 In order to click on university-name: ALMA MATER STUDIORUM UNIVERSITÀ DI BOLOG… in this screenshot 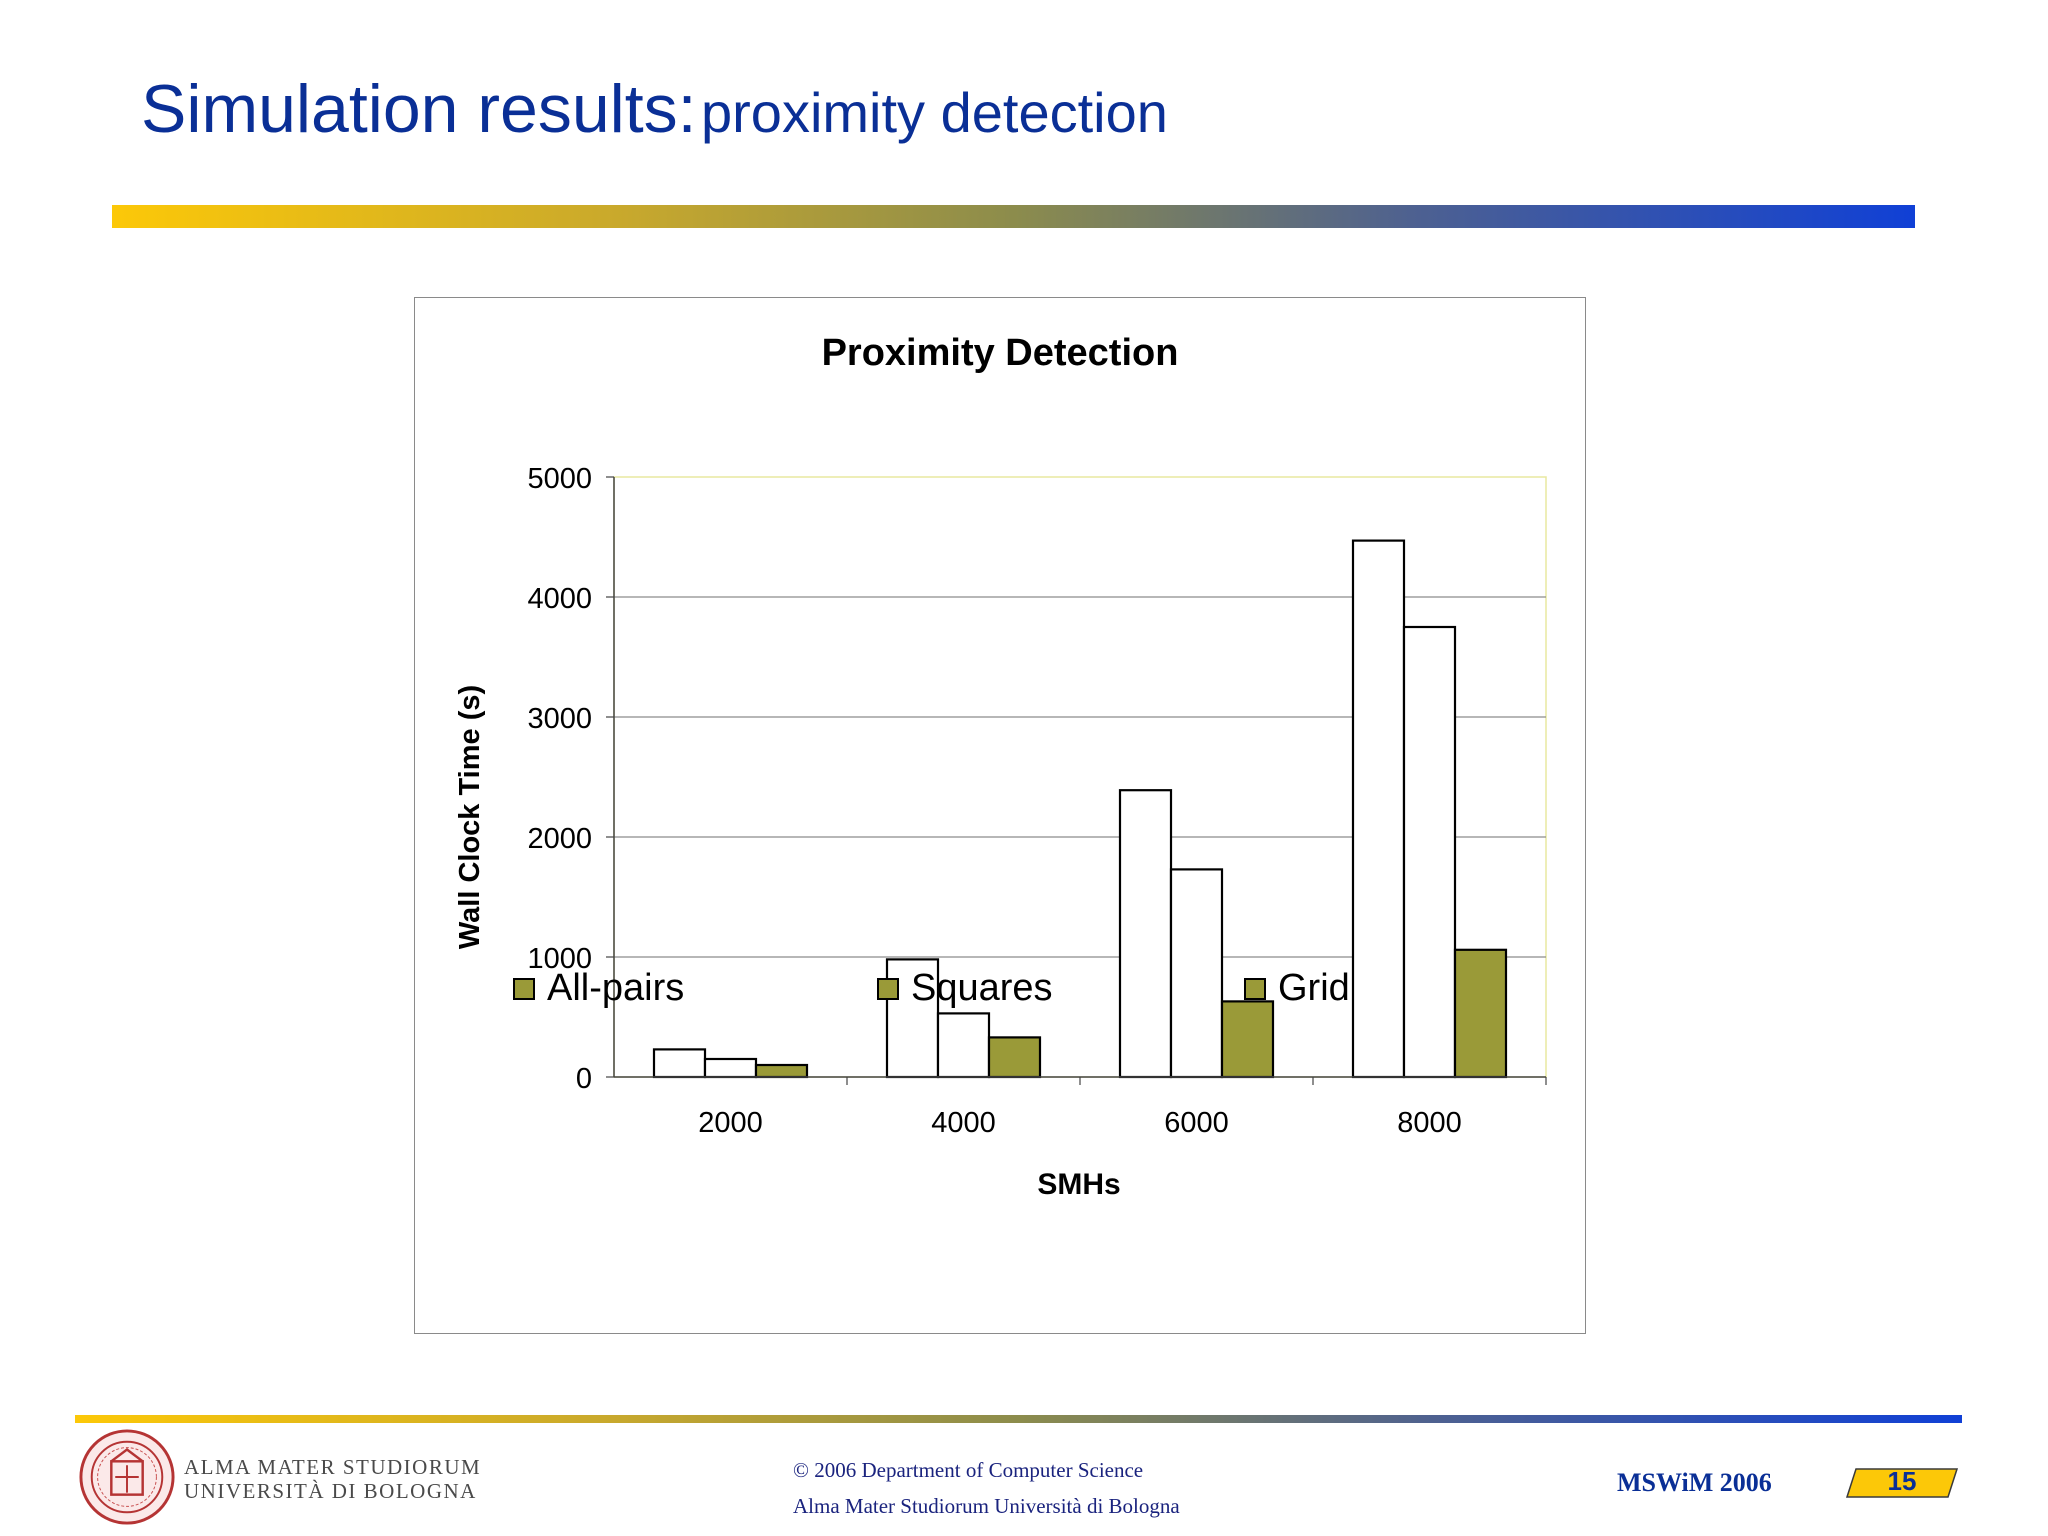, I will do `click(332, 1479)`.